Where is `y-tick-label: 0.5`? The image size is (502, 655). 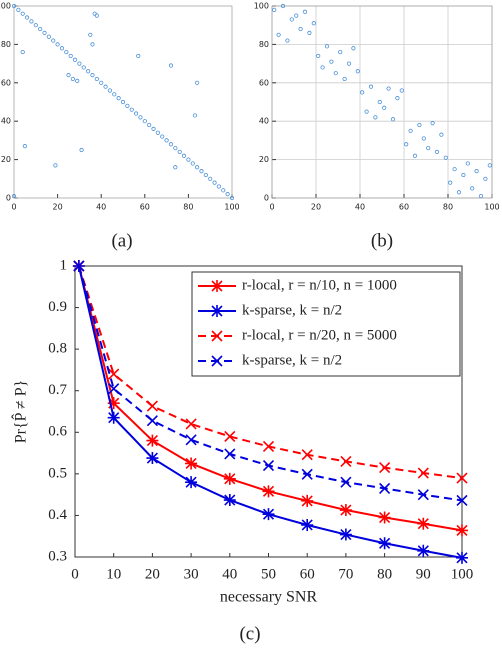 y-tick-label: 0.5 is located at coordinates (57, 473).